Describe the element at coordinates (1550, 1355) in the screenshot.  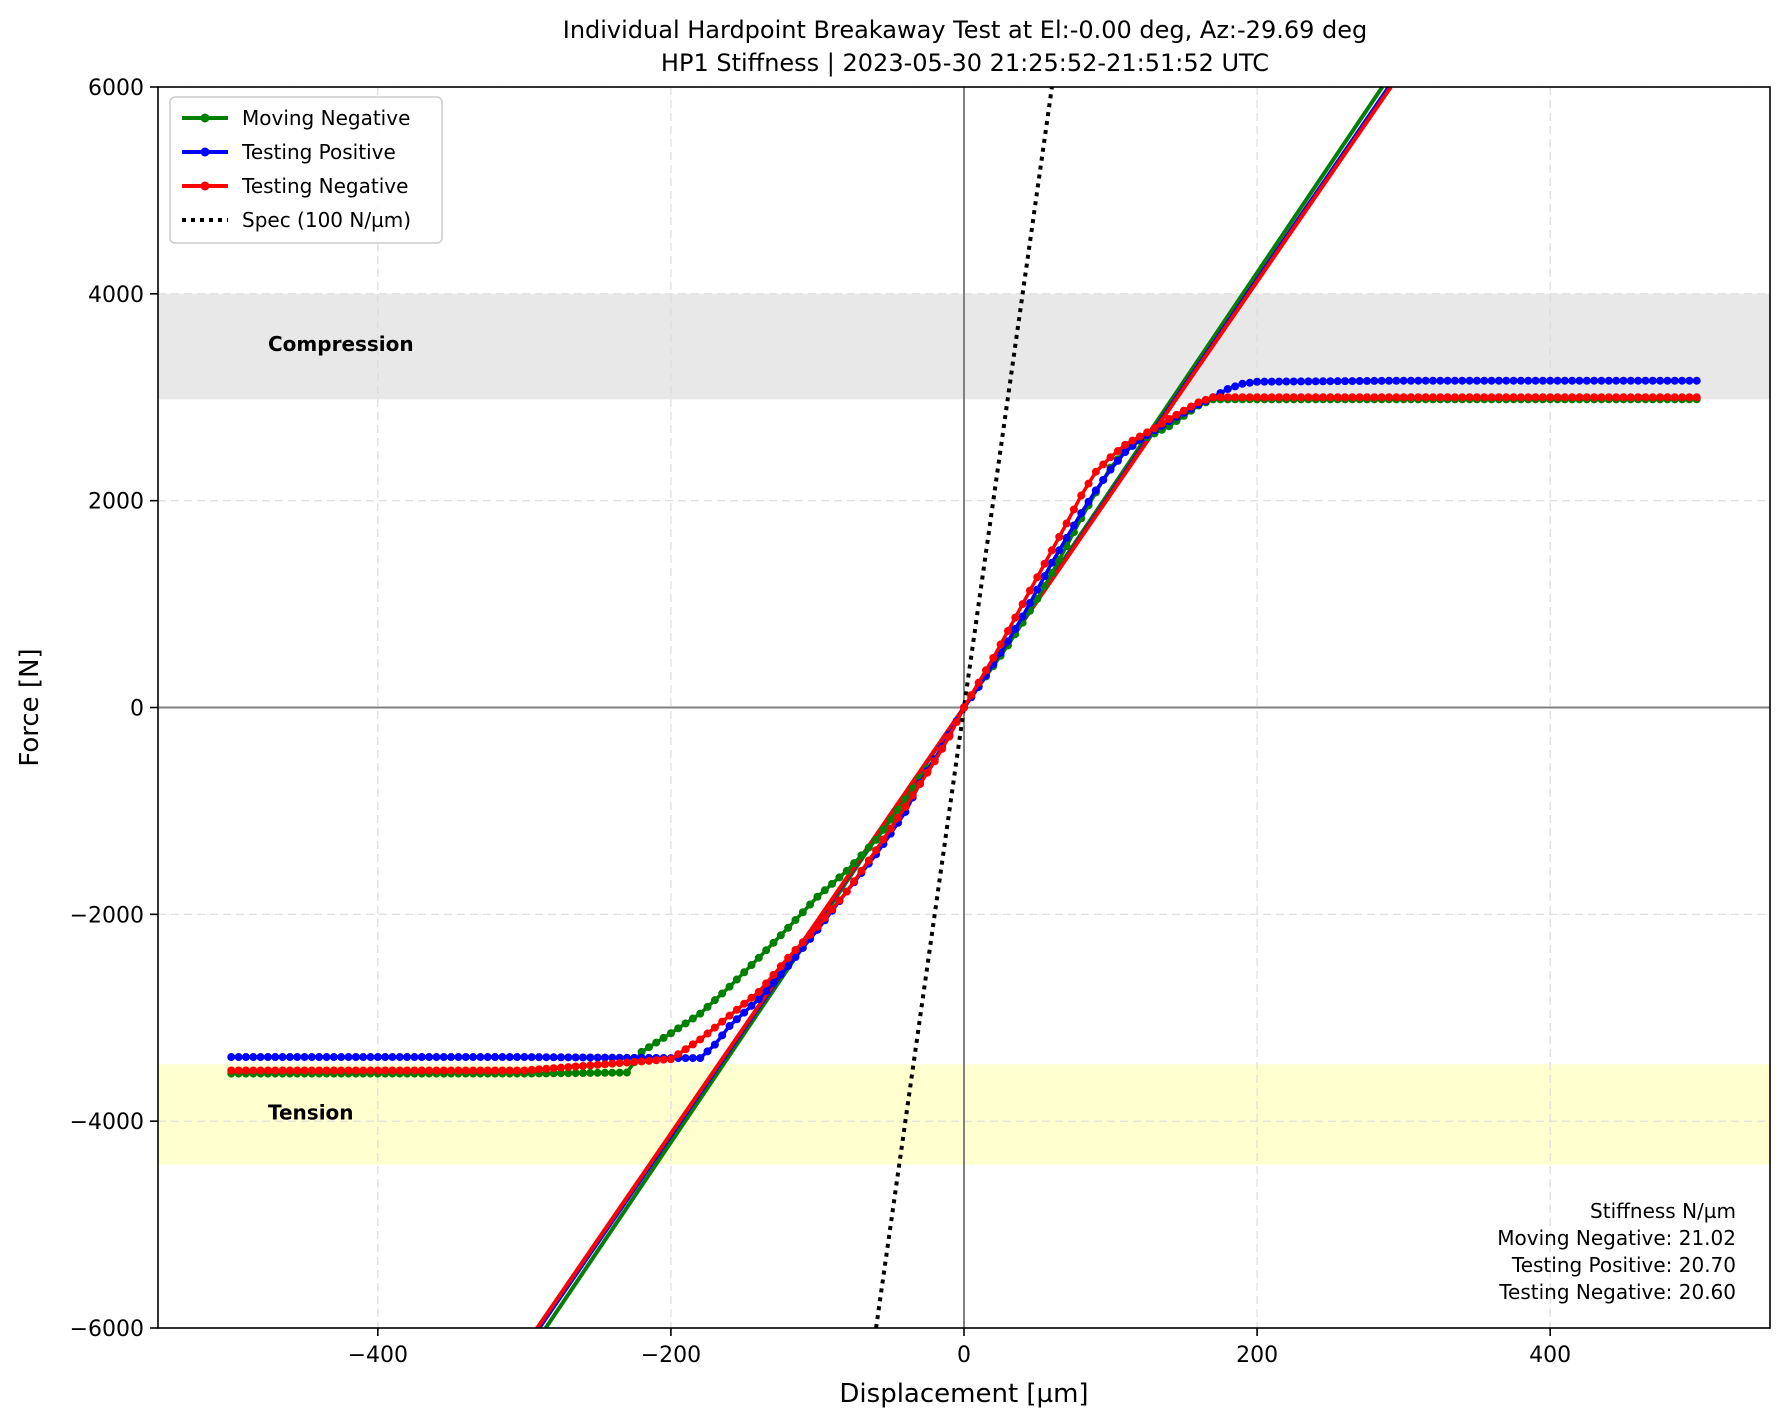
I see `x-tick-label: 400` at that location.